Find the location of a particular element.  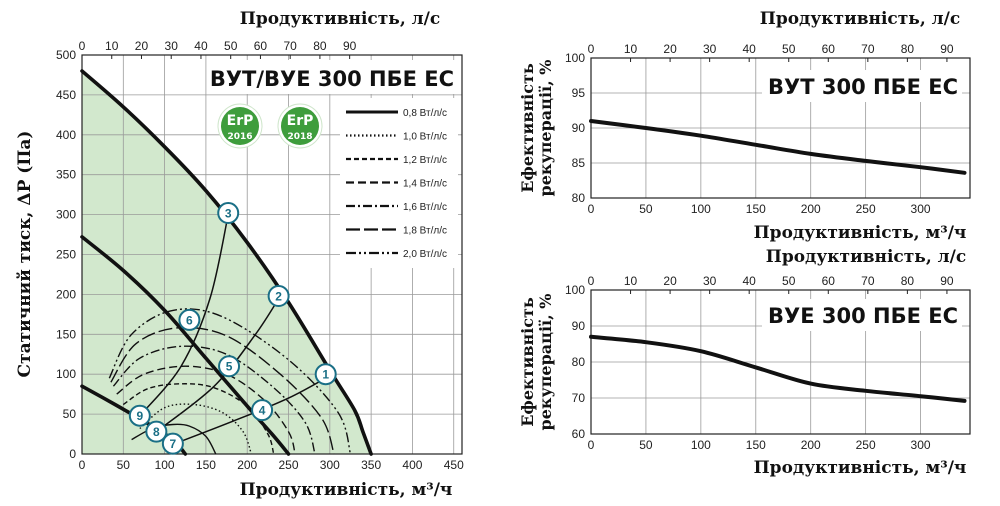

main-y-tick-label: 300 is located at coordinates (66, 215).